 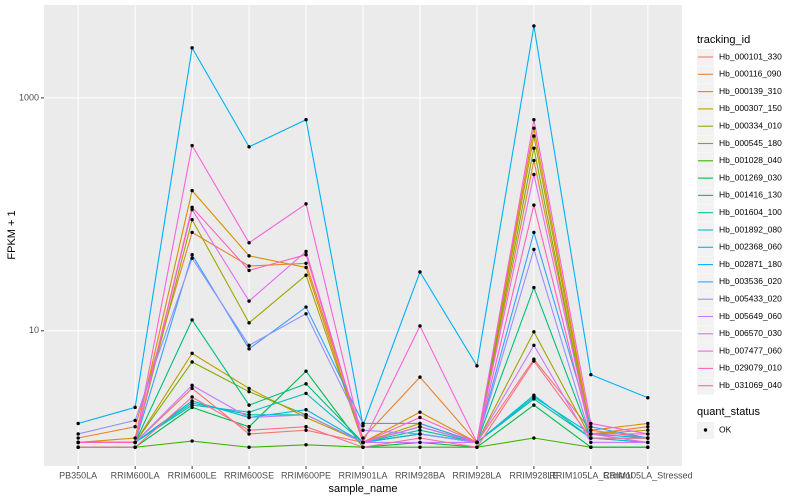 What do you see at coordinates (750, 160) in the screenshot?
I see `legend-label: Hb_001028_040` at bounding box center [750, 160].